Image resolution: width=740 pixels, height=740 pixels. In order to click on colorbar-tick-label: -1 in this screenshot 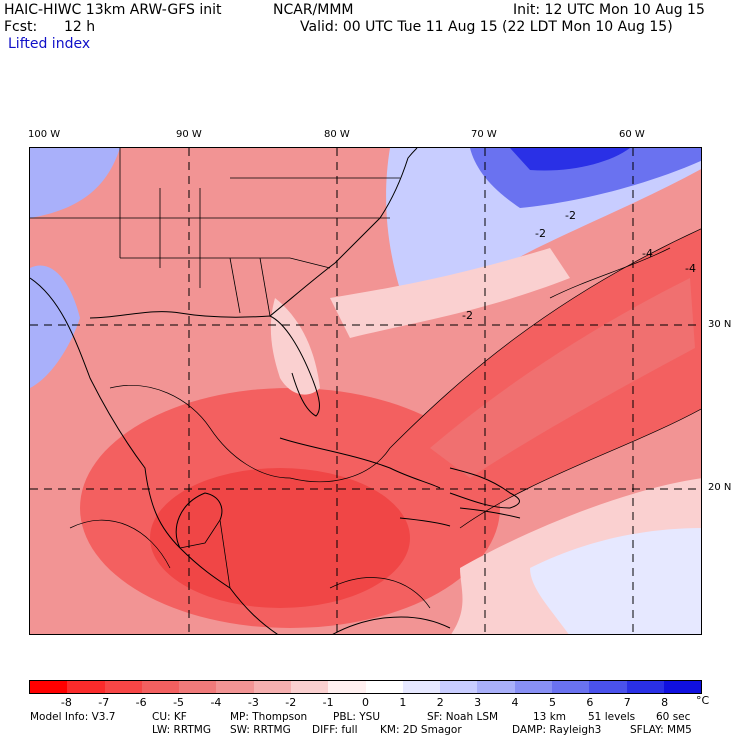, I will do `click(328, 702)`.